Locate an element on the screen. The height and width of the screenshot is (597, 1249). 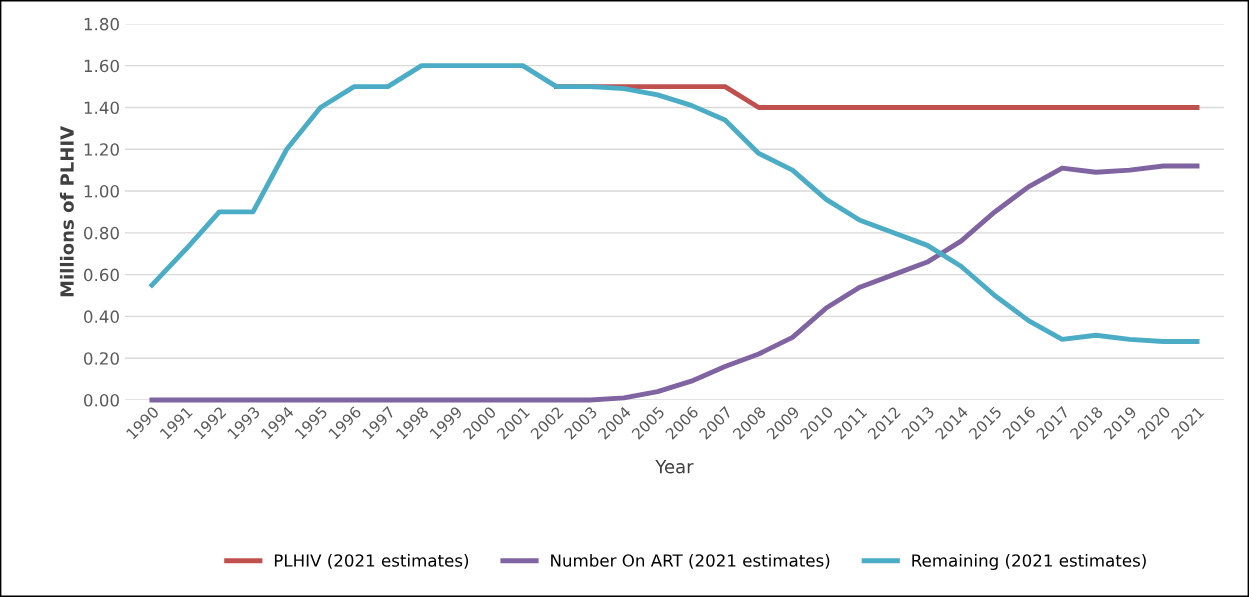
y-tick-label: 1.40 is located at coordinates (101, 108).